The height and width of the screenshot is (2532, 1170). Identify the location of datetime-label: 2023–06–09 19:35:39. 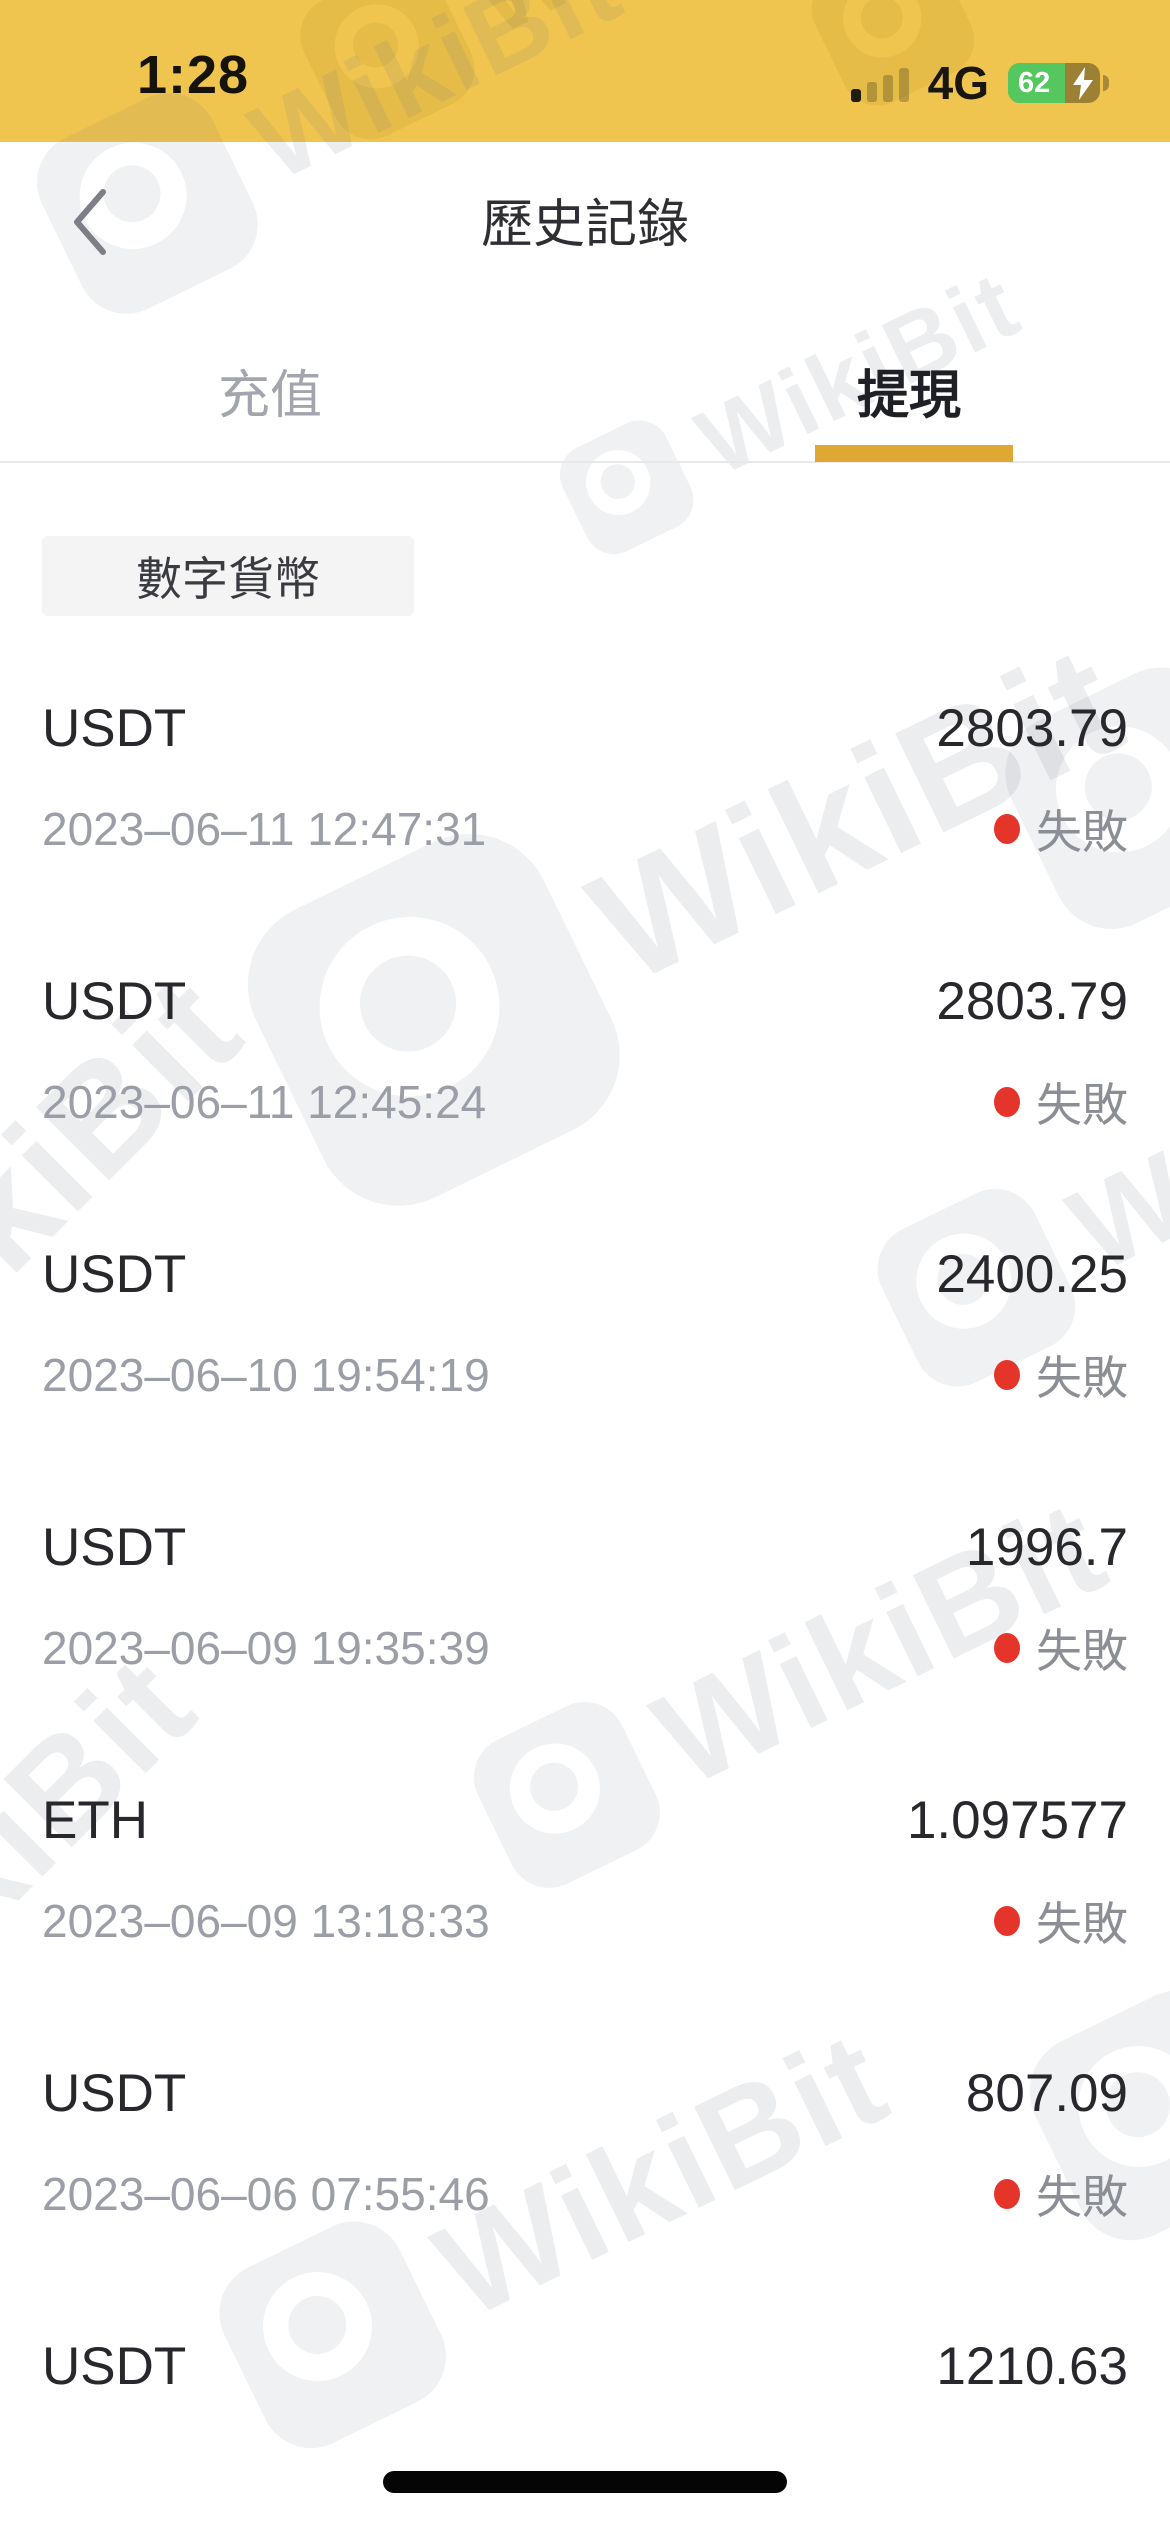
(266, 1648).